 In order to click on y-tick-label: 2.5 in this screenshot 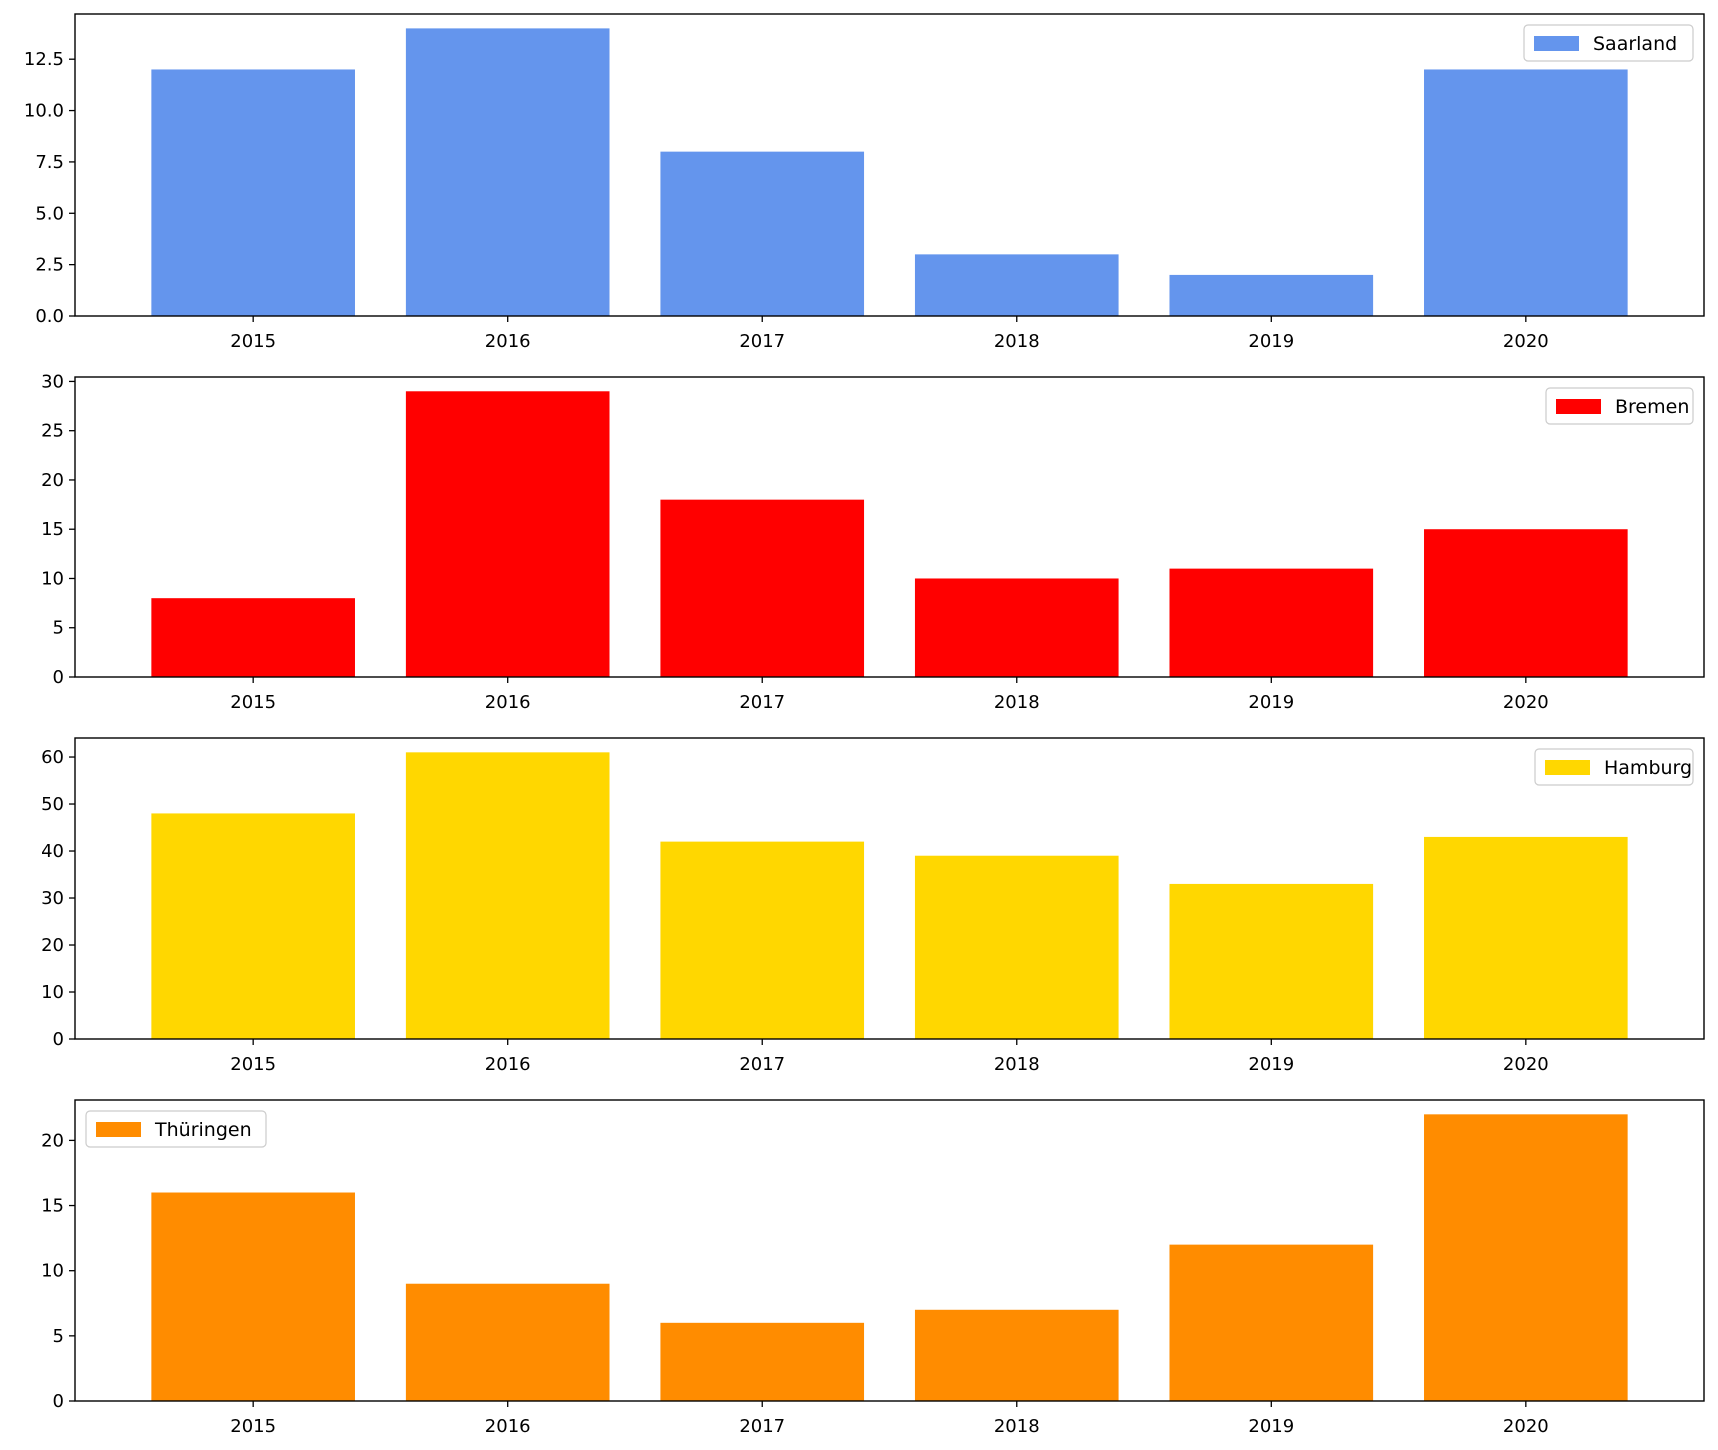, I will do `click(49, 265)`.